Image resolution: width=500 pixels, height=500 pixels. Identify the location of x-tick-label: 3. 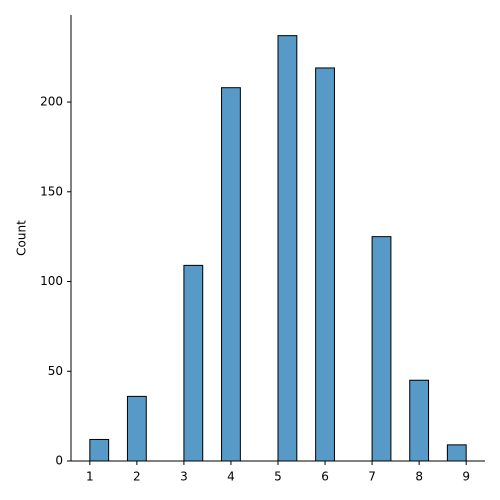
(184, 477).